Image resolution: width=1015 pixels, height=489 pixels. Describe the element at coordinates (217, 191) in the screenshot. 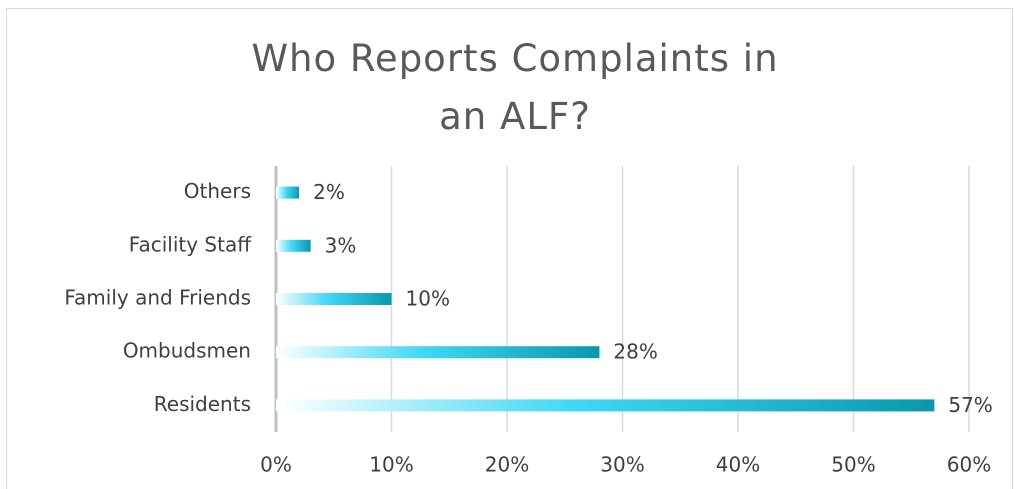

I see `y-tick-label: Others` at that location.